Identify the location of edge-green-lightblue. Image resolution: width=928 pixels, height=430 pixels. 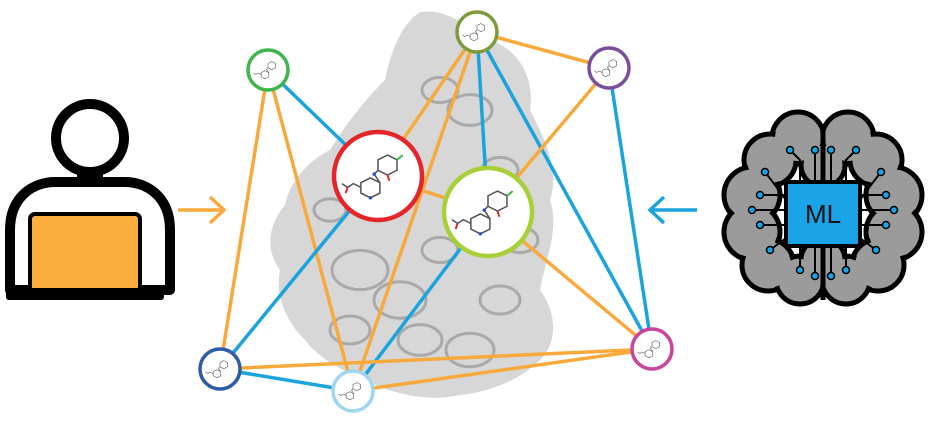
(310, 230).